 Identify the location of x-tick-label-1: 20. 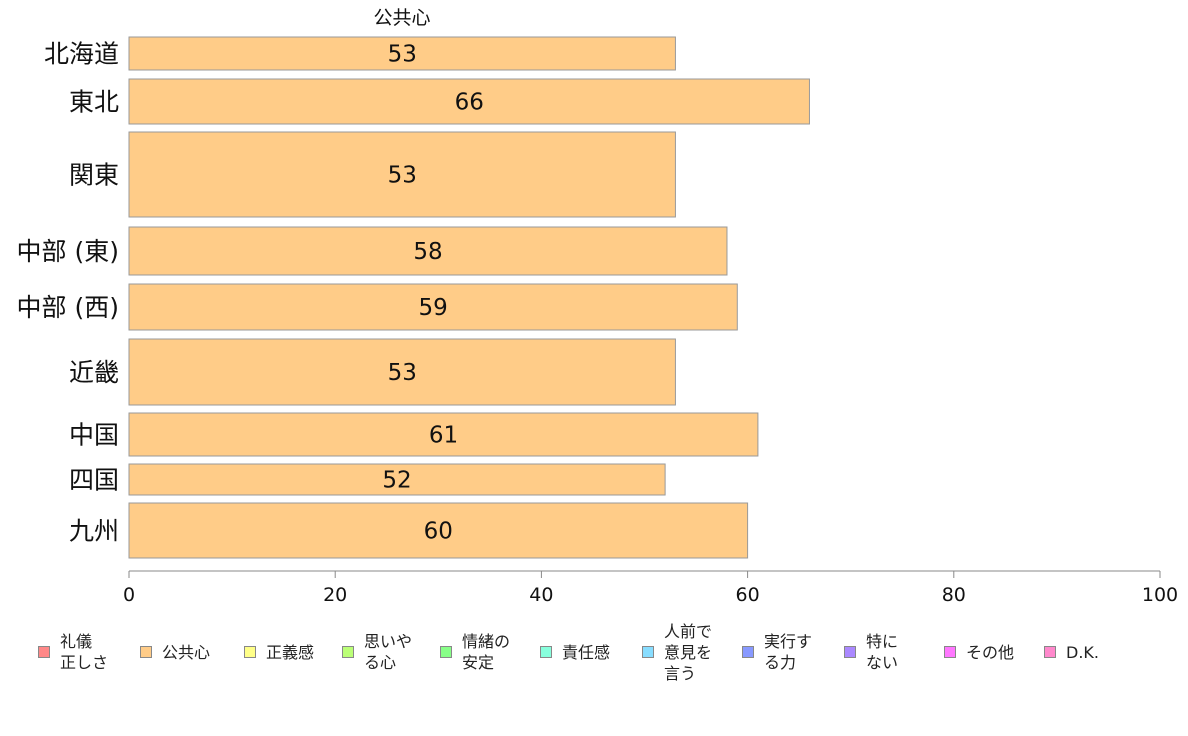
(335, 595).